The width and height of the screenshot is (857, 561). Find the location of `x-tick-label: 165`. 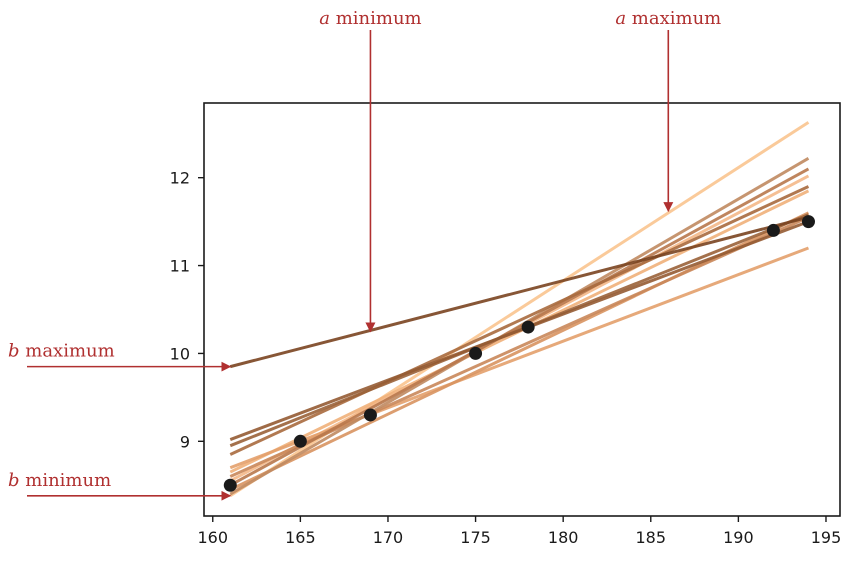

x-tick-label: 165 is located at coordinates (300, 537).